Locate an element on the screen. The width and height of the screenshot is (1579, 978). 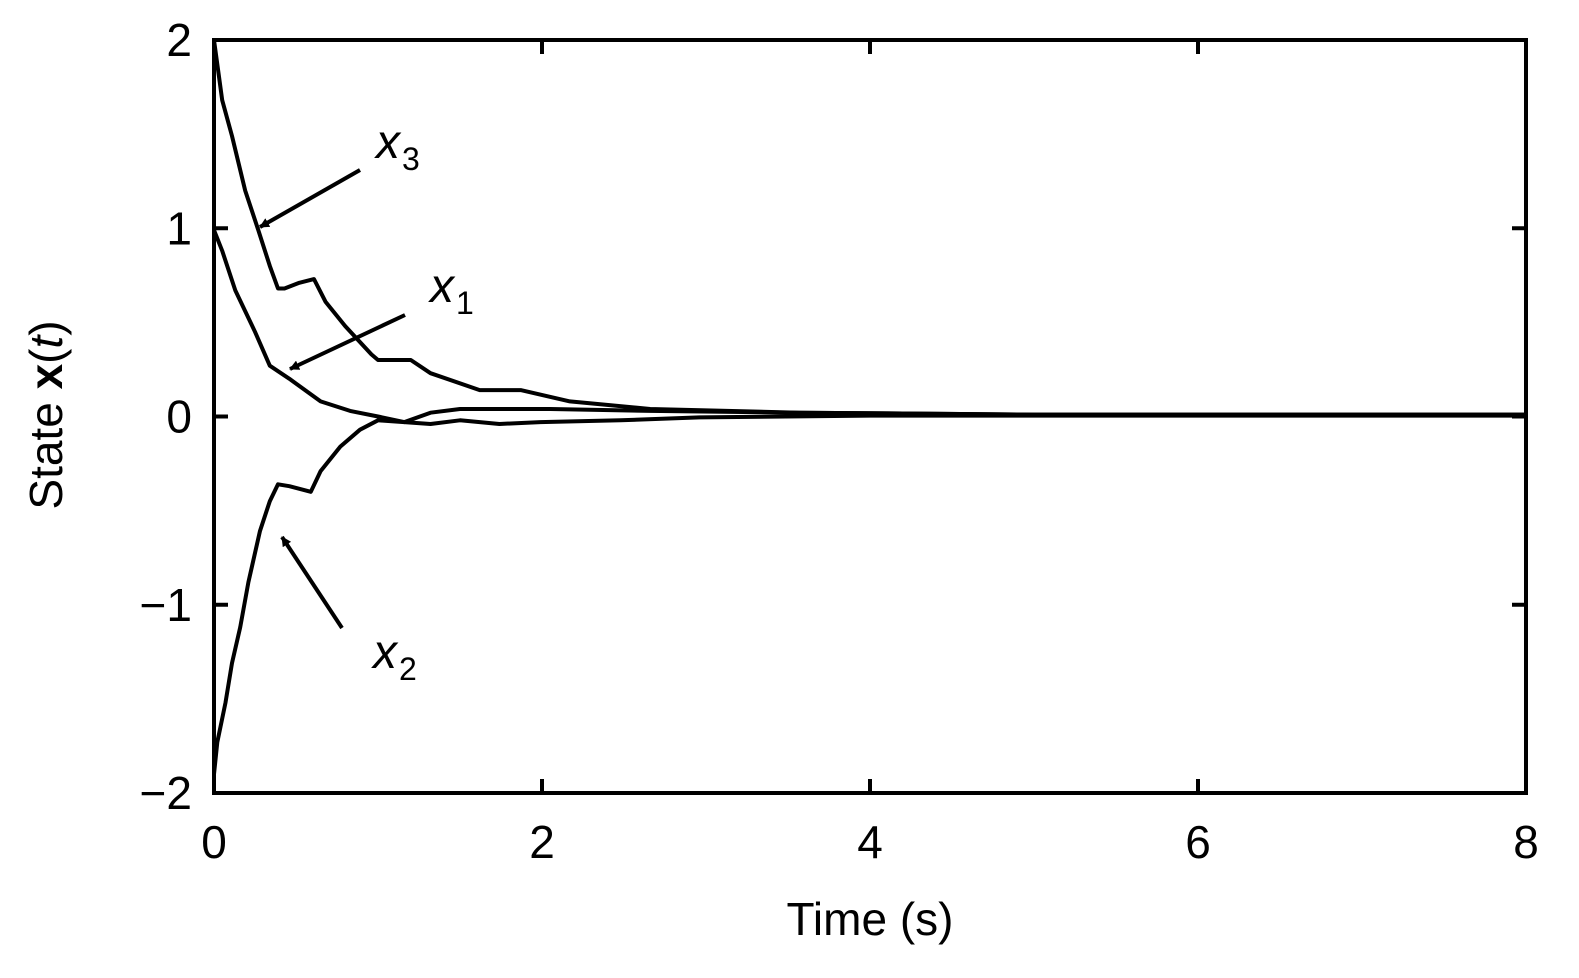
y-tick-label: 2 is located at coordinates (179, 40).